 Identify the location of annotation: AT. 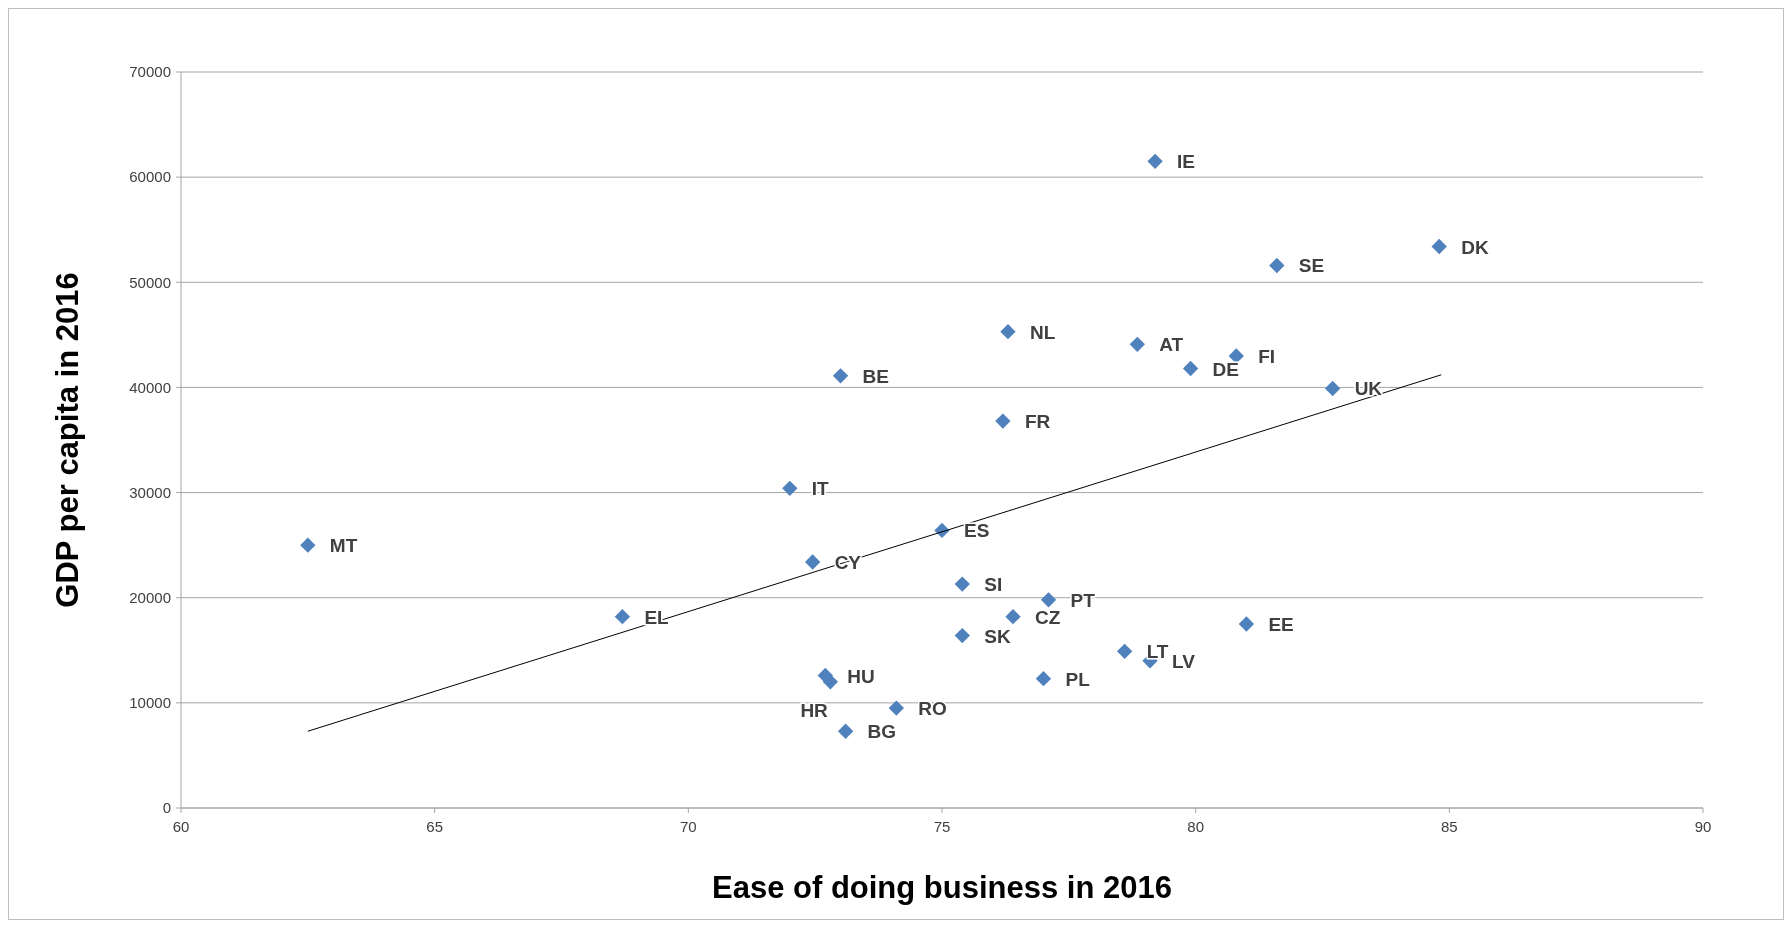
(1171, 345).